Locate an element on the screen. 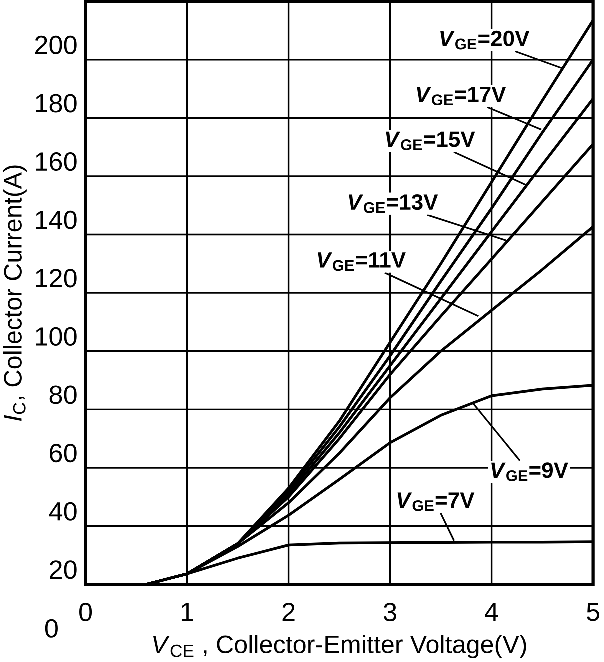  annotation: V$_{GE}$=11V is located at coordinates (362, 262).